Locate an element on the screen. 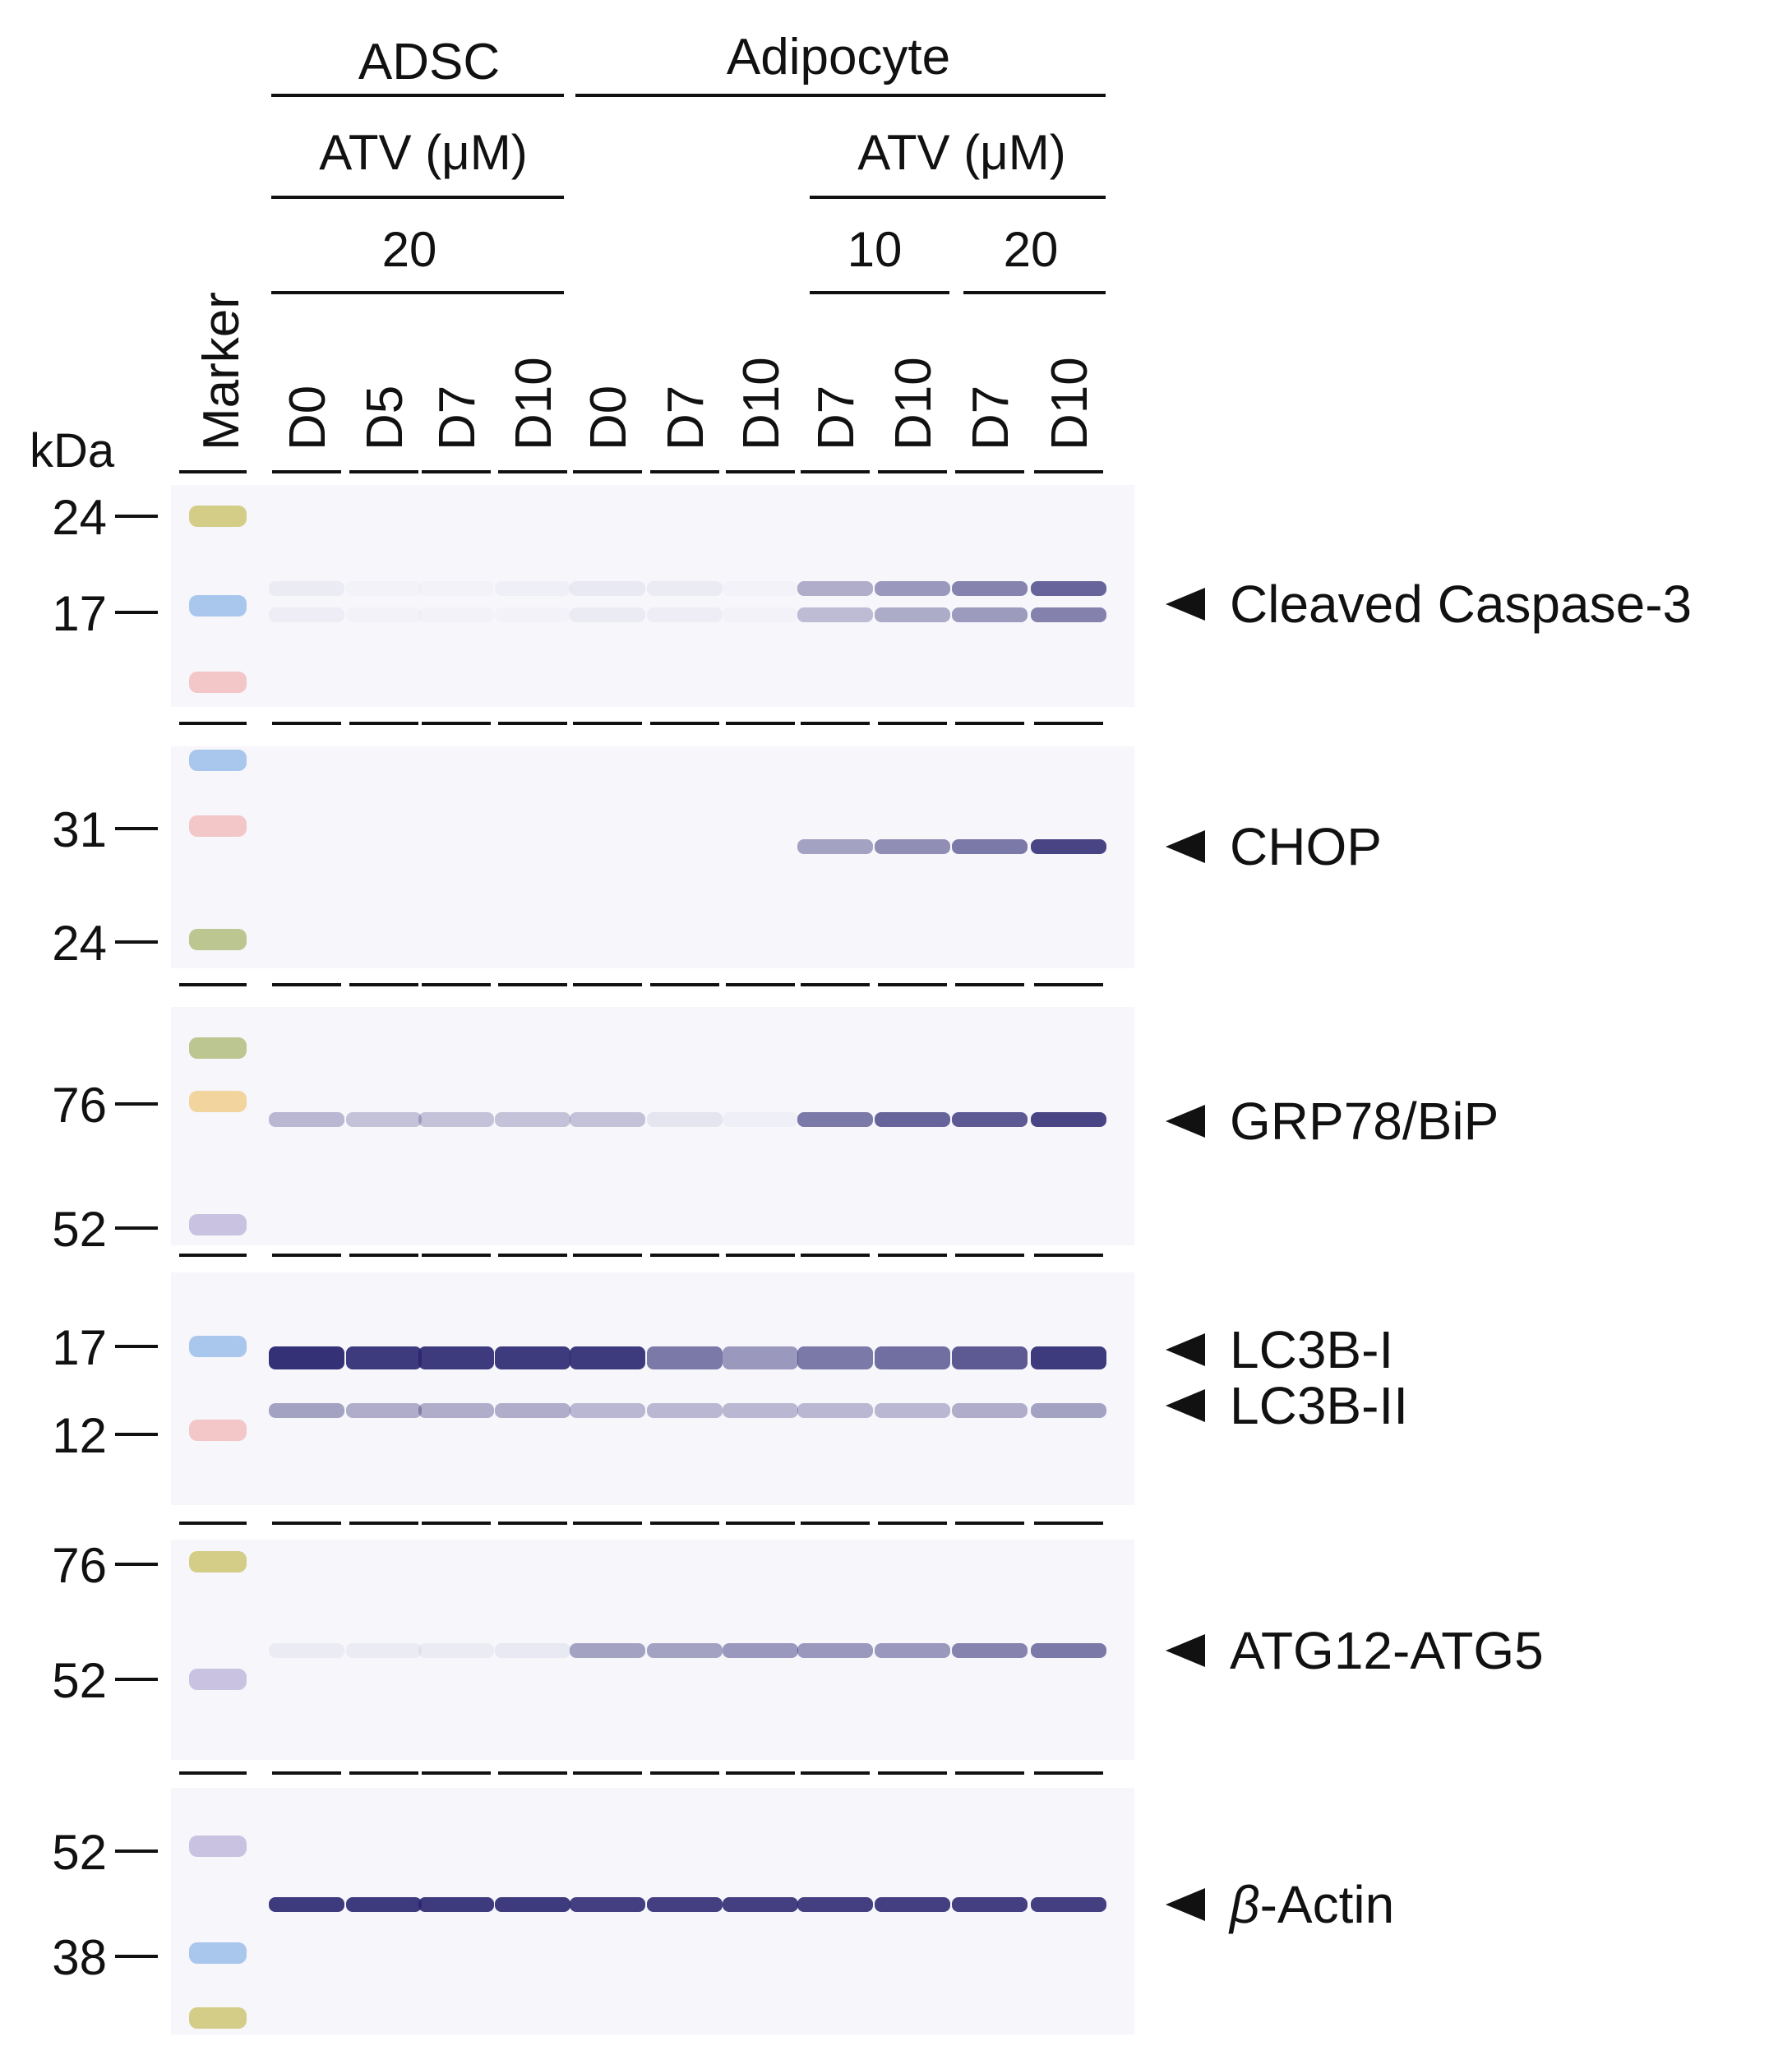  dose-adipocyte-low: 10 is located at coordinates (876, 249).